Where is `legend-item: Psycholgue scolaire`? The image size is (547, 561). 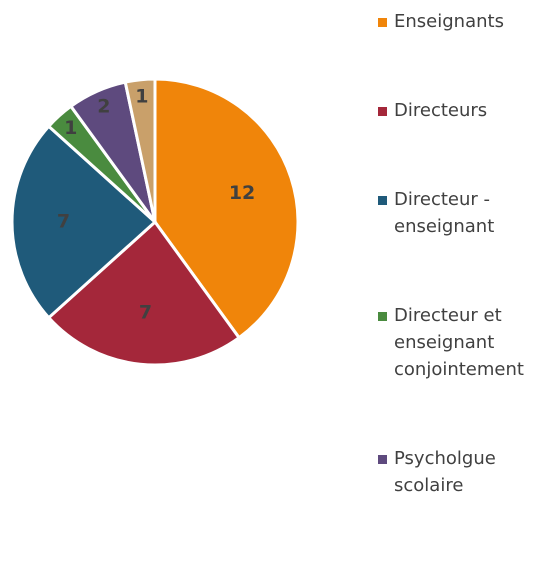
legend-item: Psycholgue scolaire is located at coordinates (462, 472).